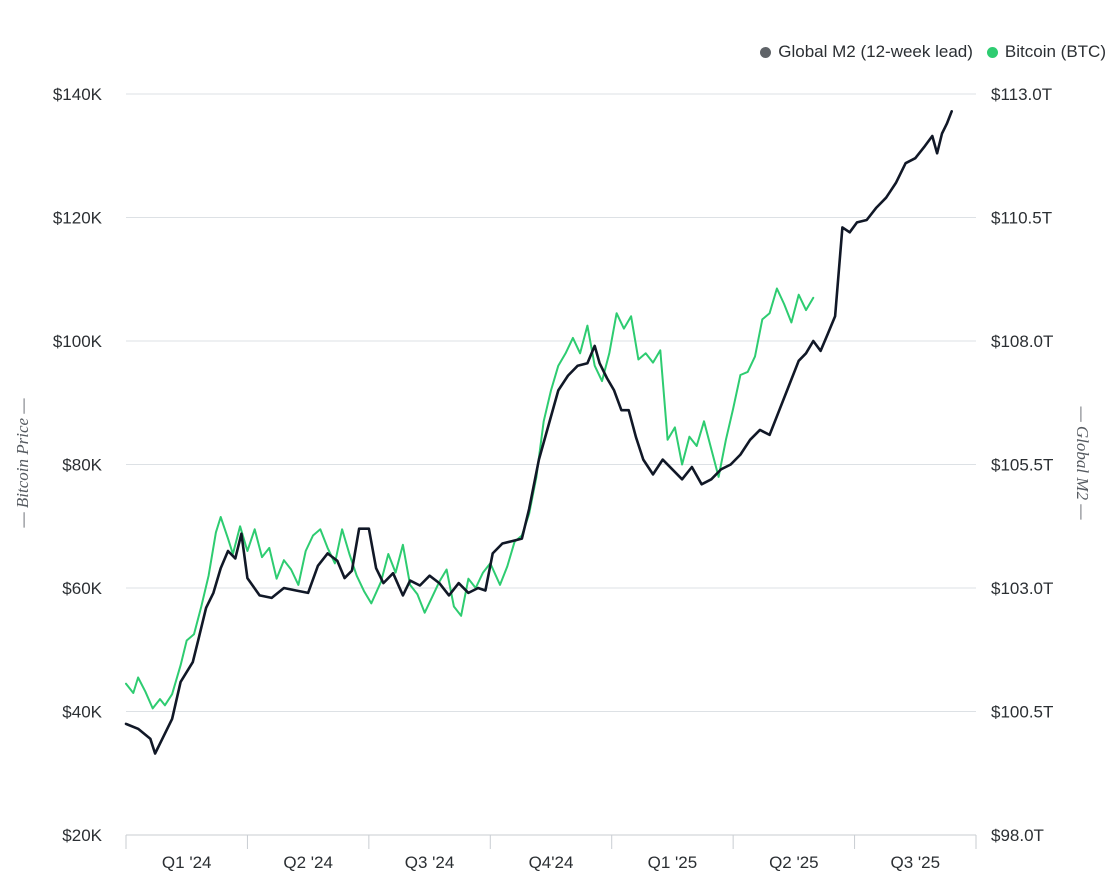 The height and width of the screenshot is (880, 1116). Describe the element at coordinates (82, 465) in the screenshot. I see `left-tick-label: $80K` at that location.